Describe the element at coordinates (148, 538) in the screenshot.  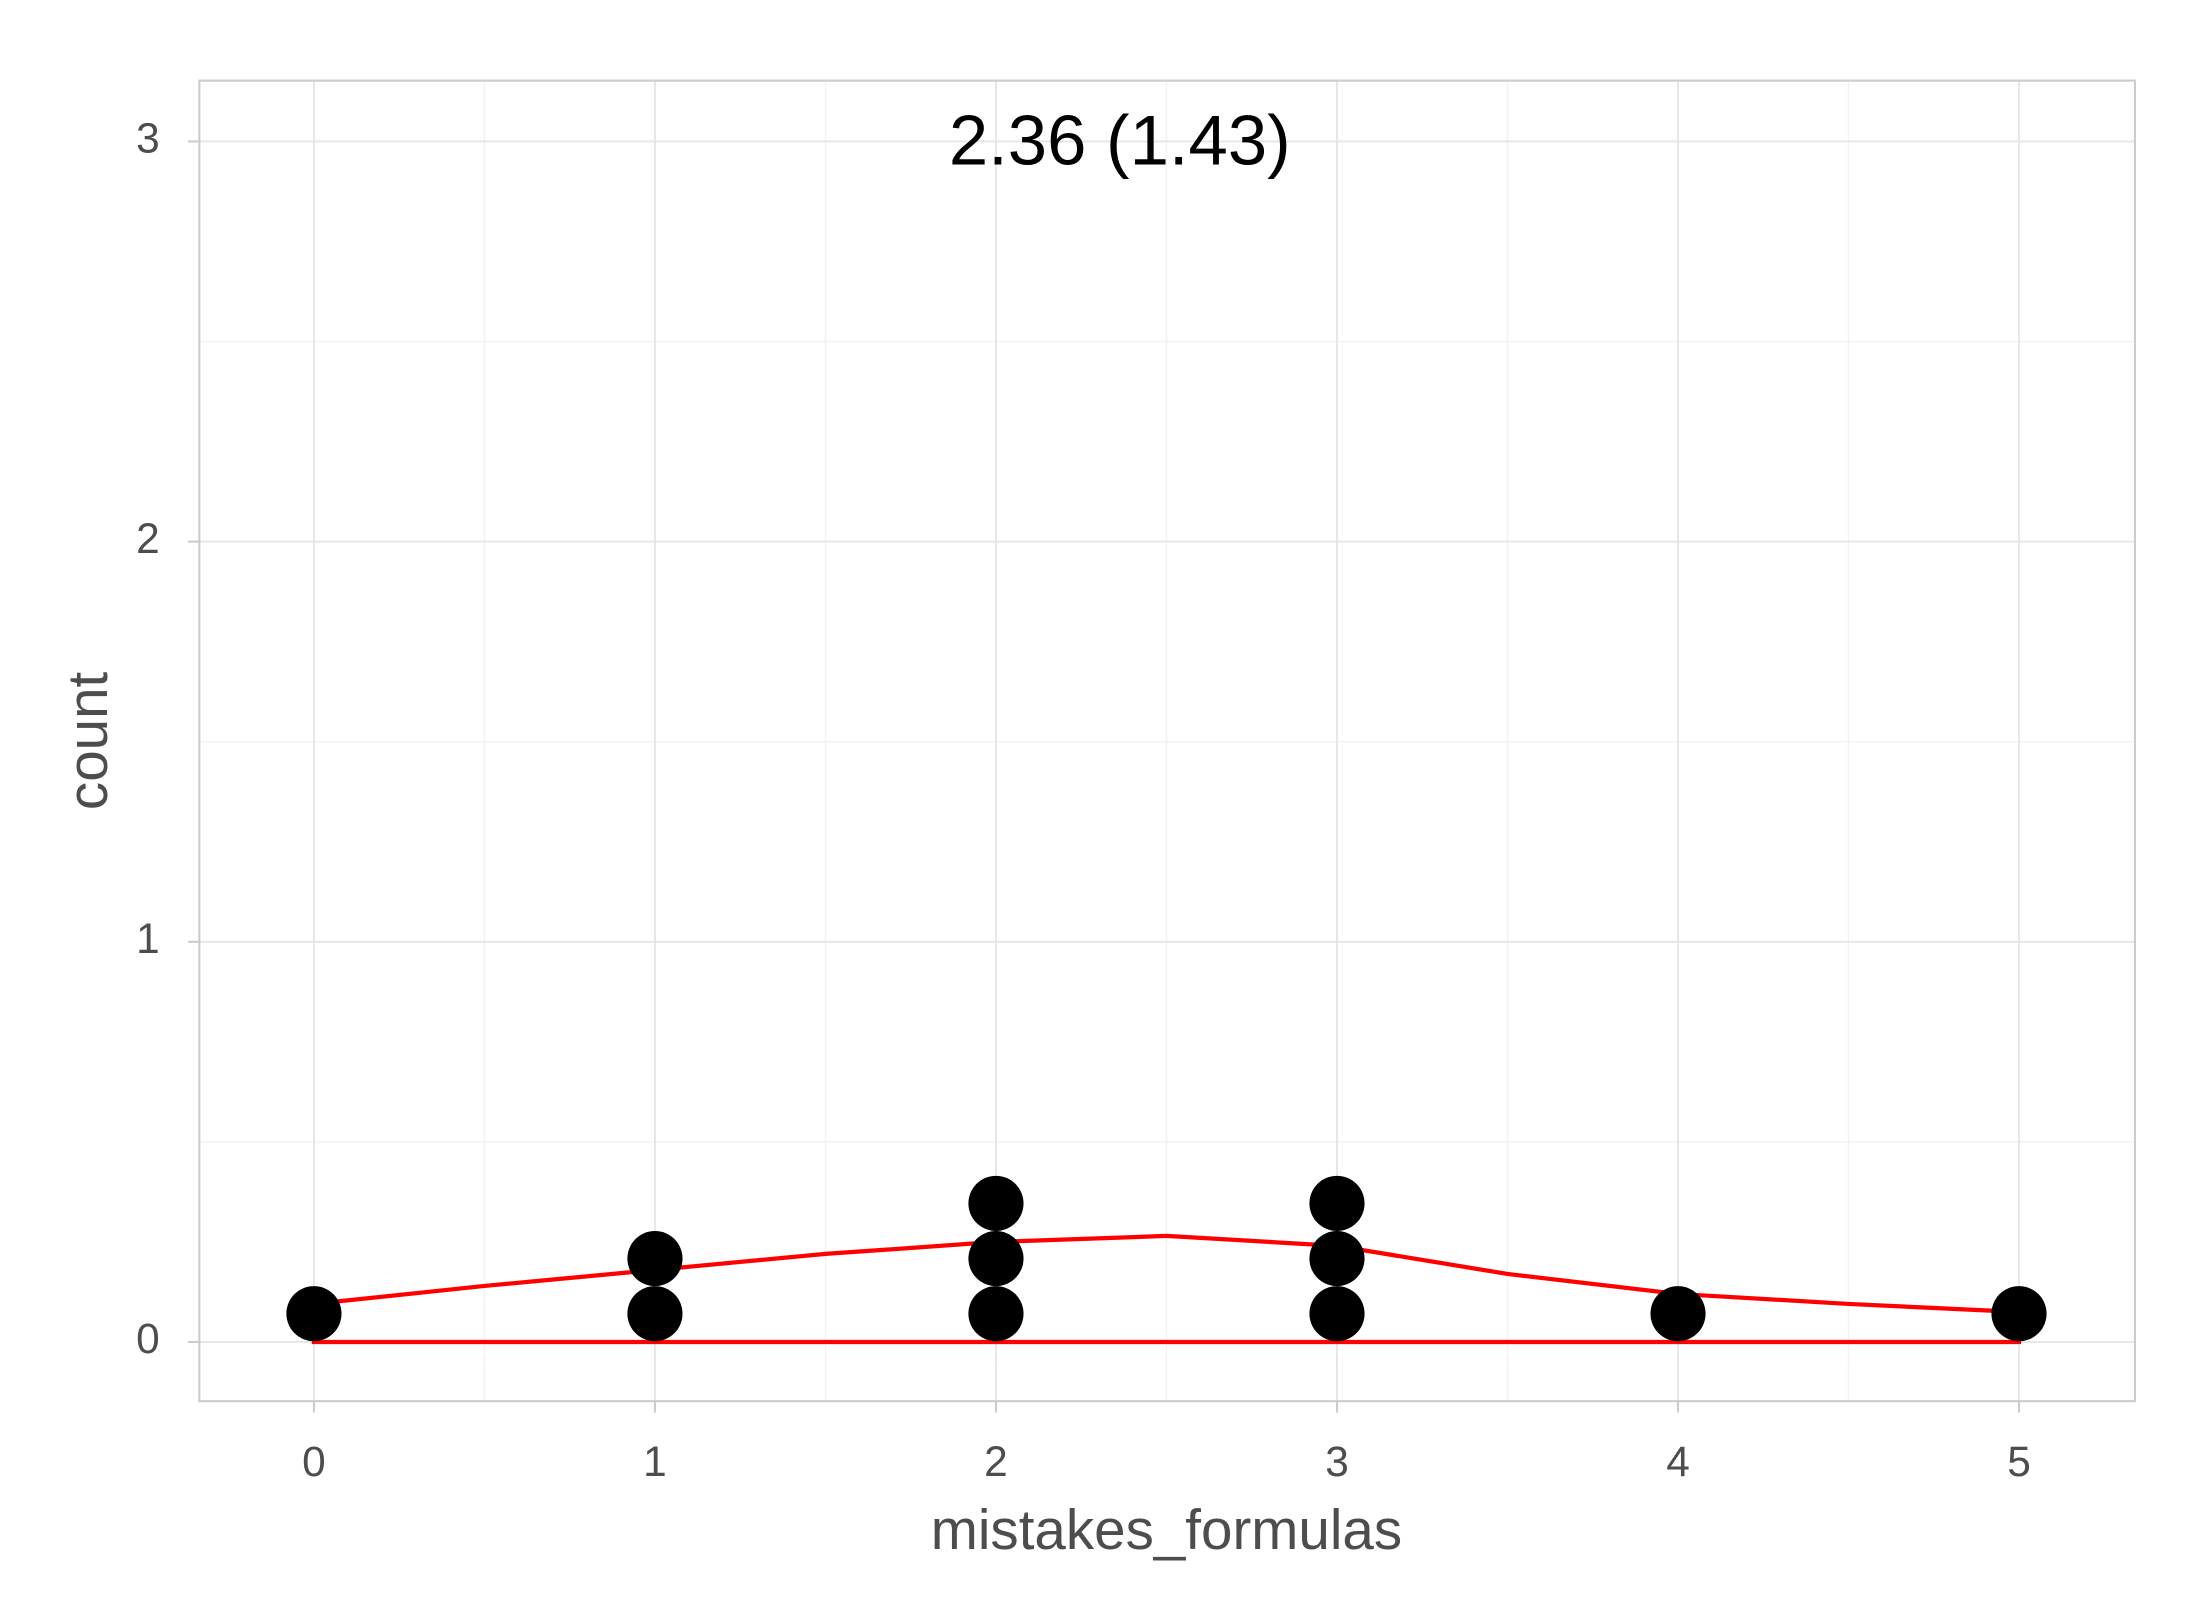
I see `y-tick-label: 2` at that location.